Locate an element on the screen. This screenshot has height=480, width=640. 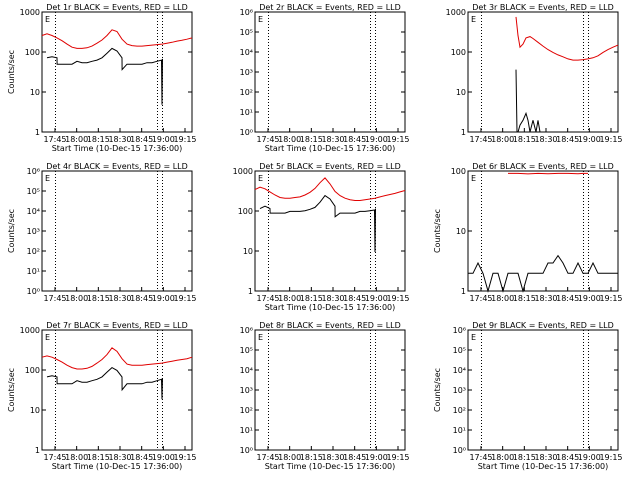
panel-title: Det 5r BLACK = Events, RED = LLD is located at coordinates (330, 166).